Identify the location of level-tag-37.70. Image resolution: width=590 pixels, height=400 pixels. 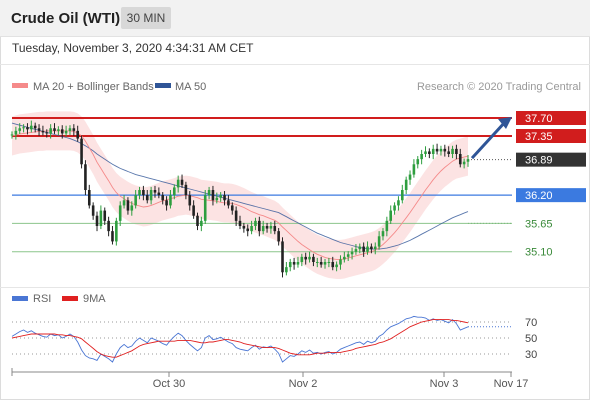
(551, 118).